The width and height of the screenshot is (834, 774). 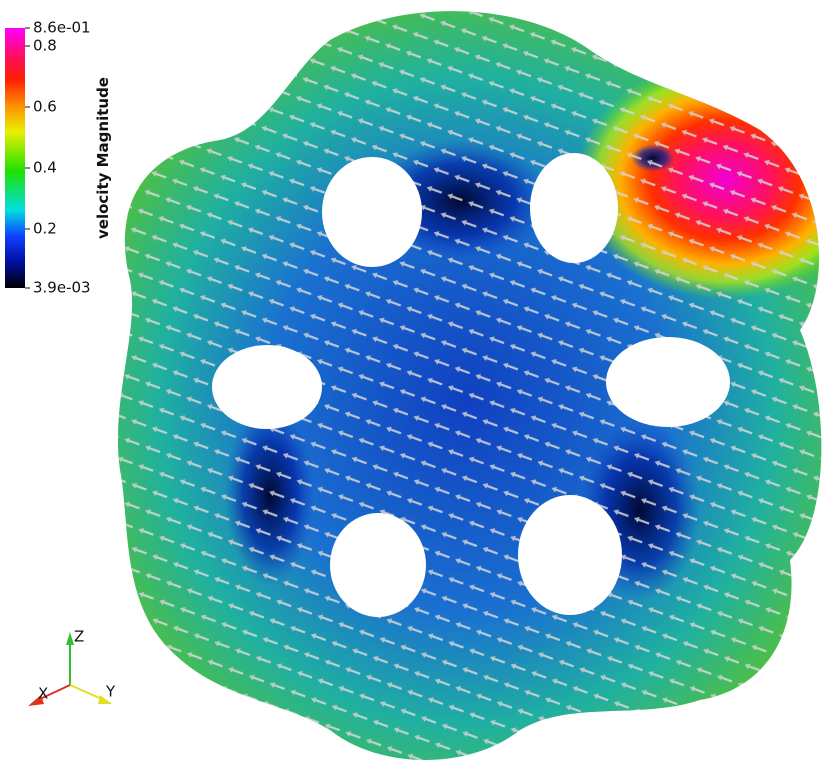 I want to click on colorbar-label: 8.6e-01, so click(x=62, y=28).